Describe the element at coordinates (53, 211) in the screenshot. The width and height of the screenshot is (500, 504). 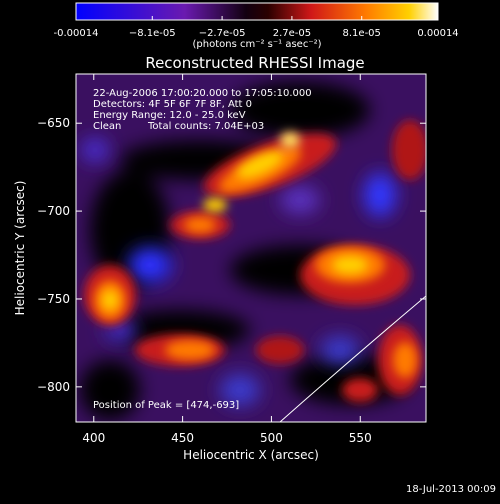
I see `y-tick-label: −700` at that location.